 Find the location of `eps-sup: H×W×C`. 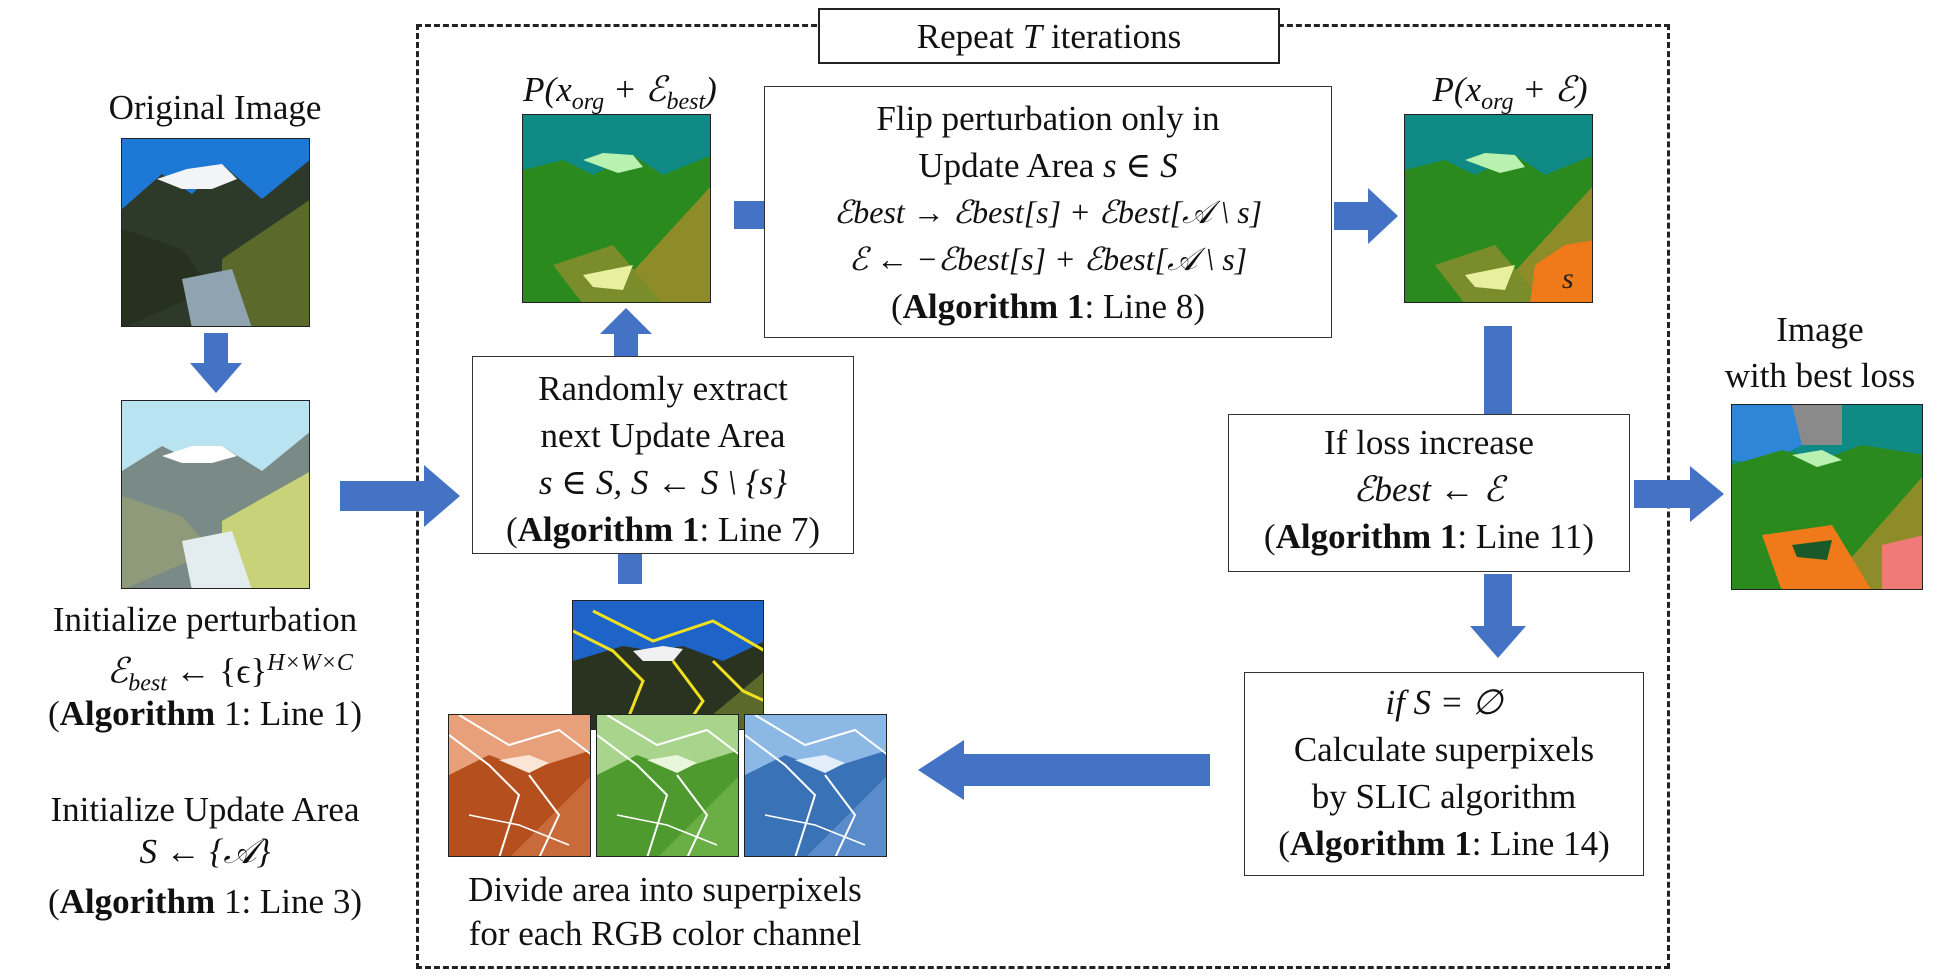

eps-sup: H×W×C is located at coordinates (310, 663).